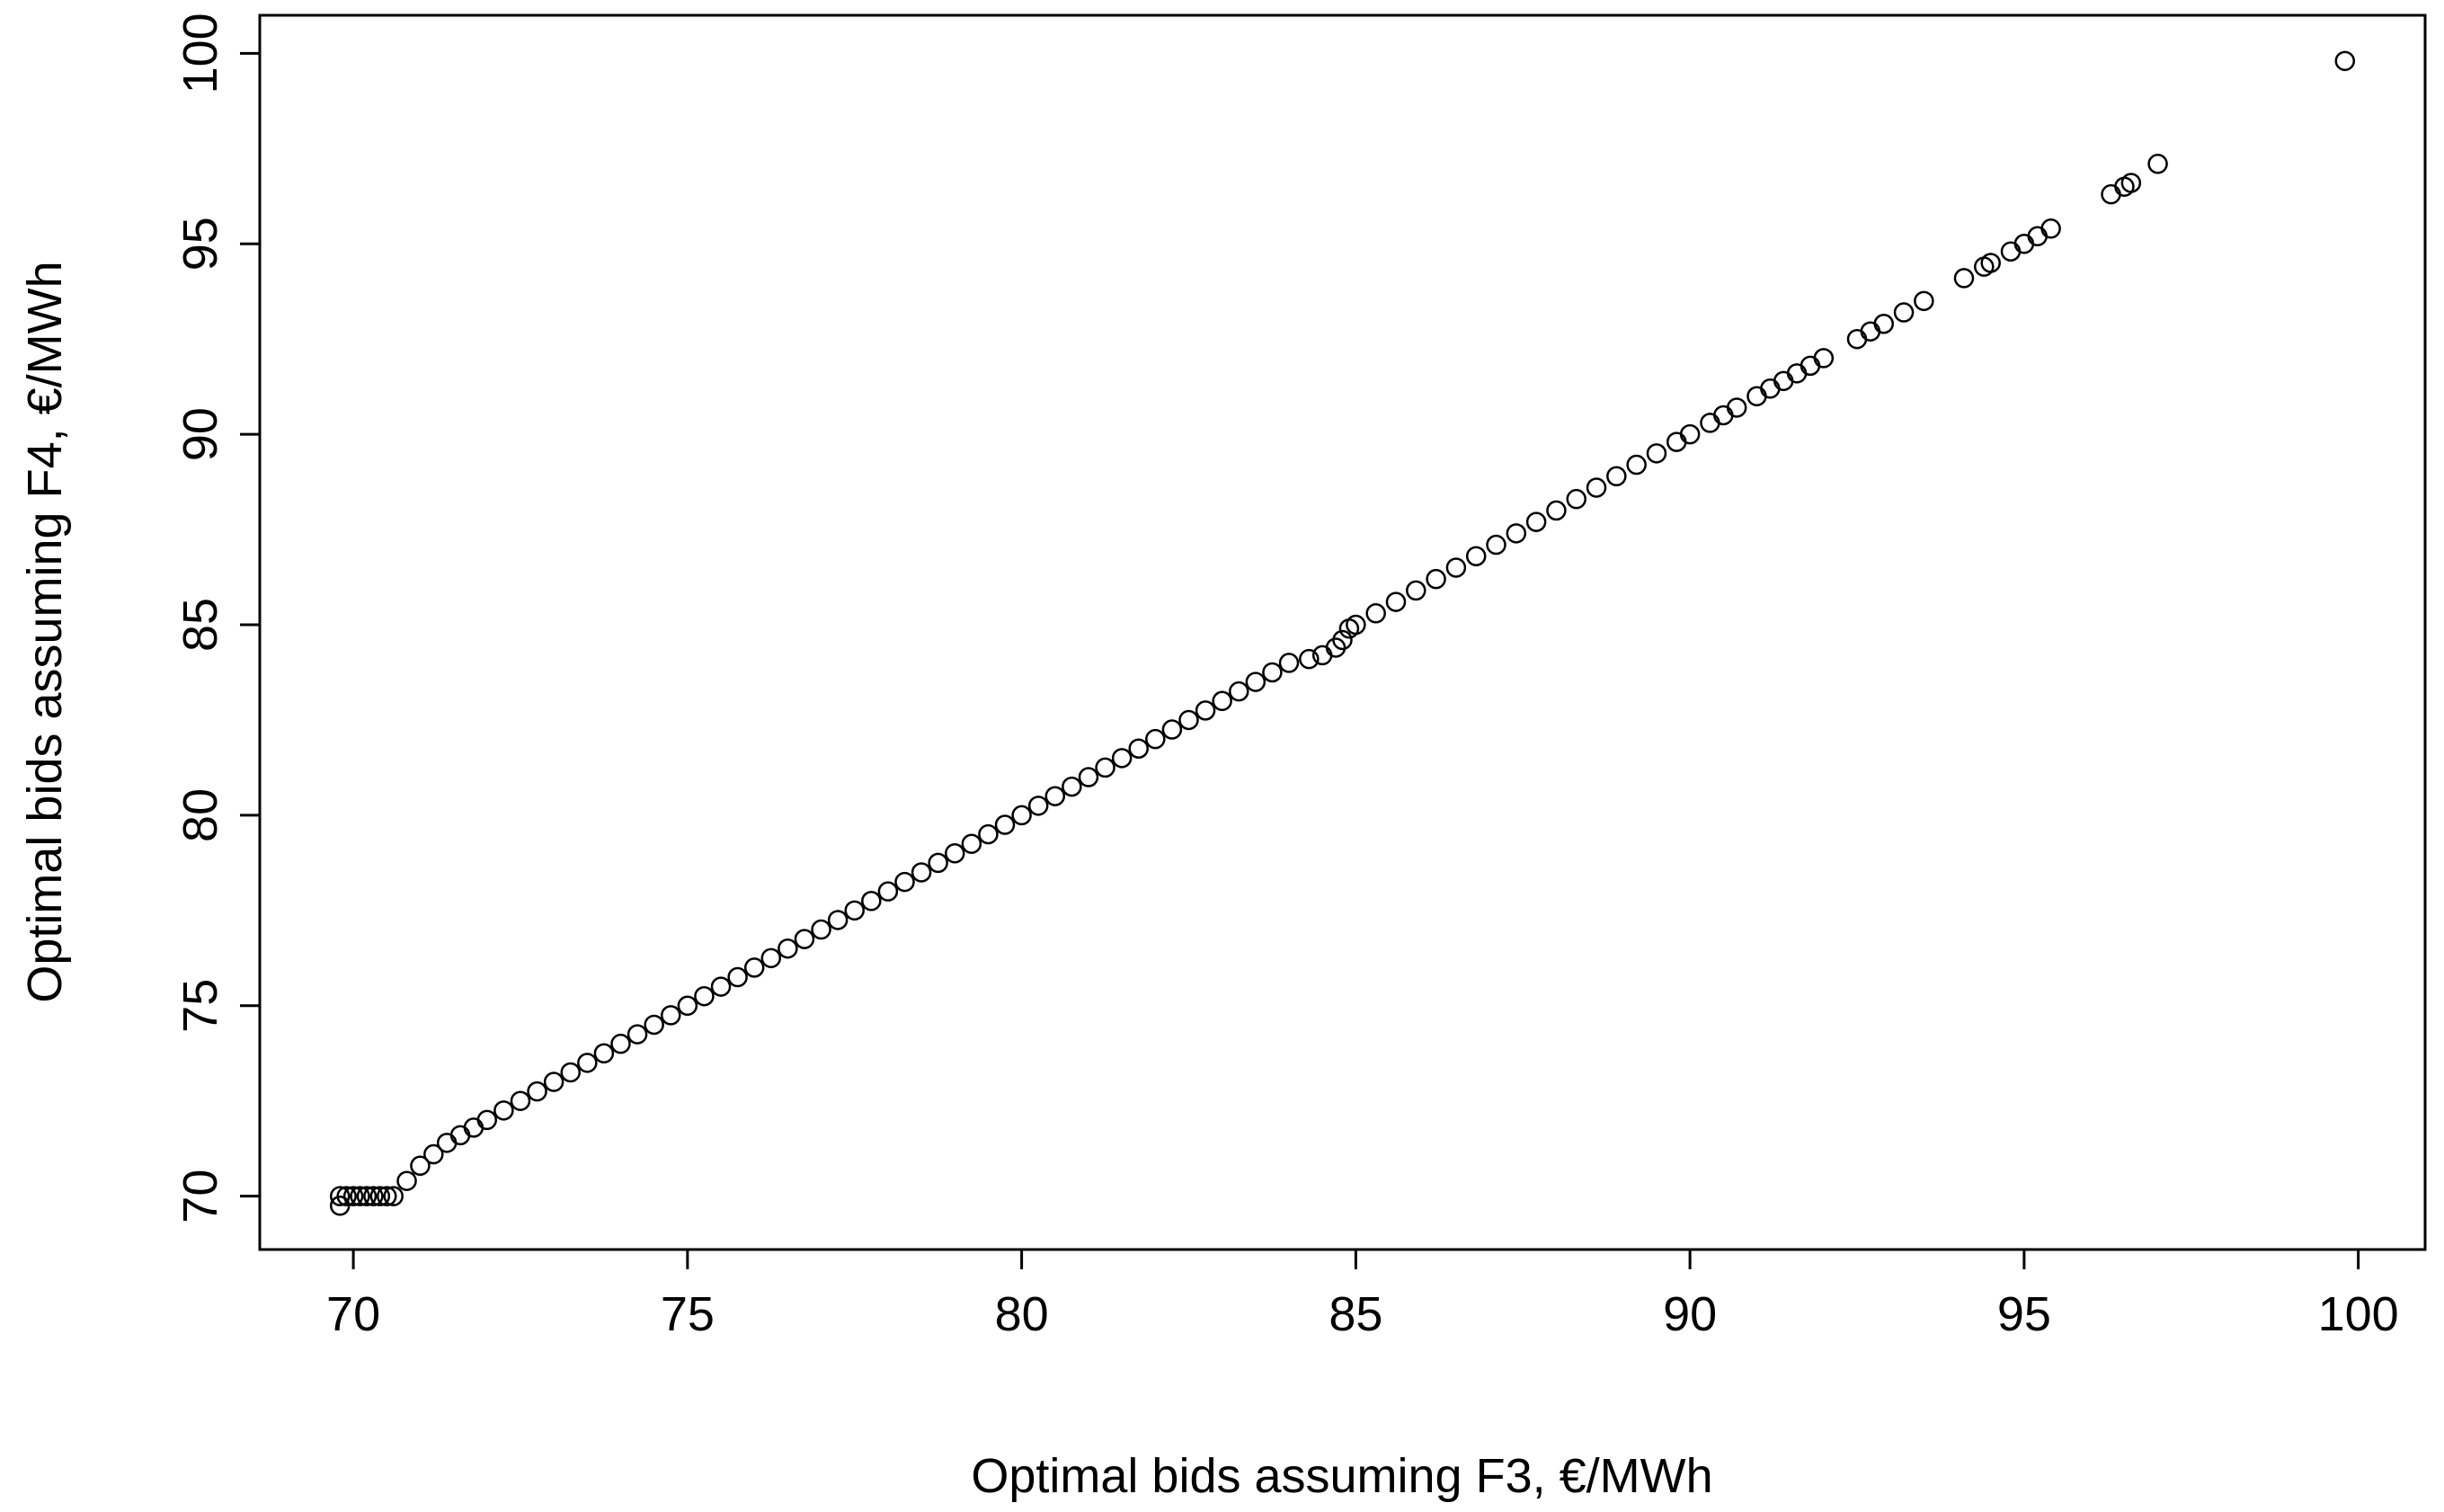  I want to click on y-tick-label: 70, so click(200, 1196).